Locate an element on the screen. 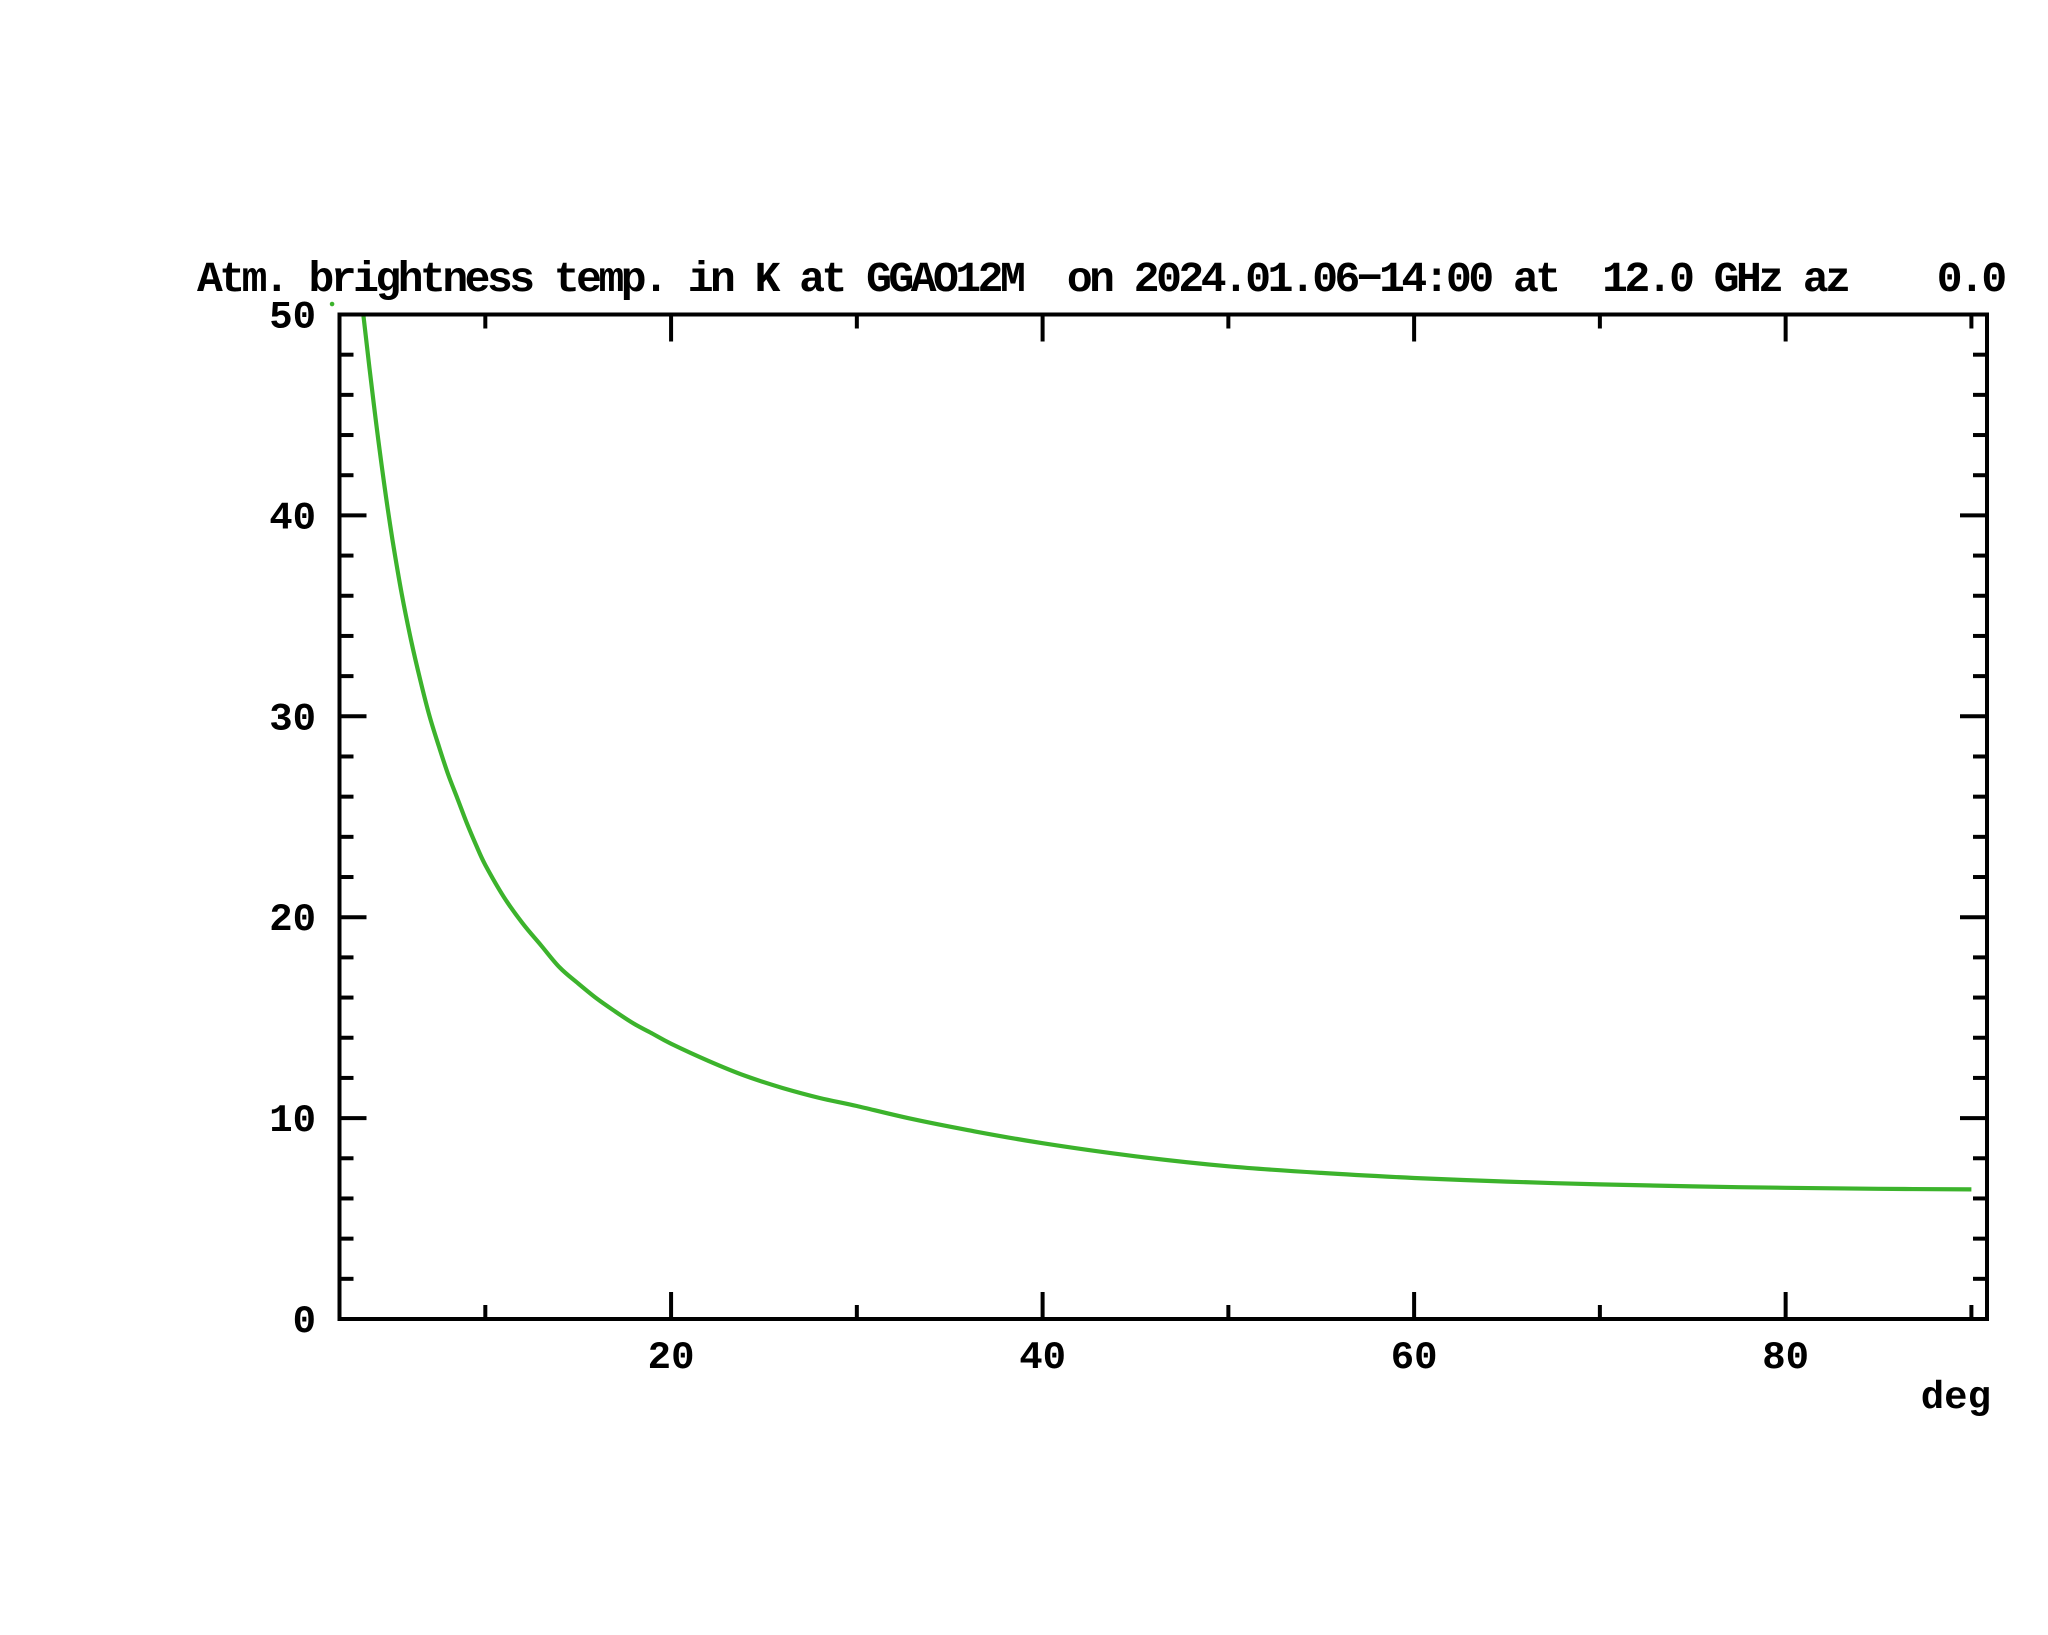  y-axis-tick-labels: 0 10 20 30 40 50 is located at coordinates (292, 820).